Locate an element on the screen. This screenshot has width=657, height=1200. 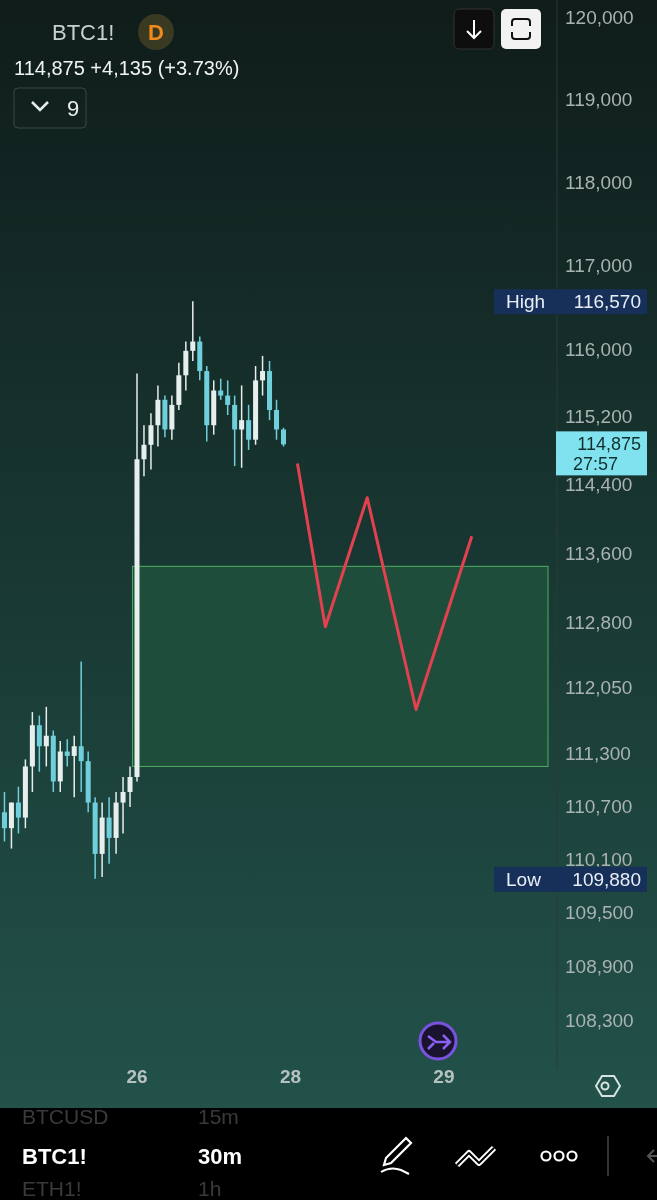
y-tick-label: 115,200 is located at coordinates (599, 417).